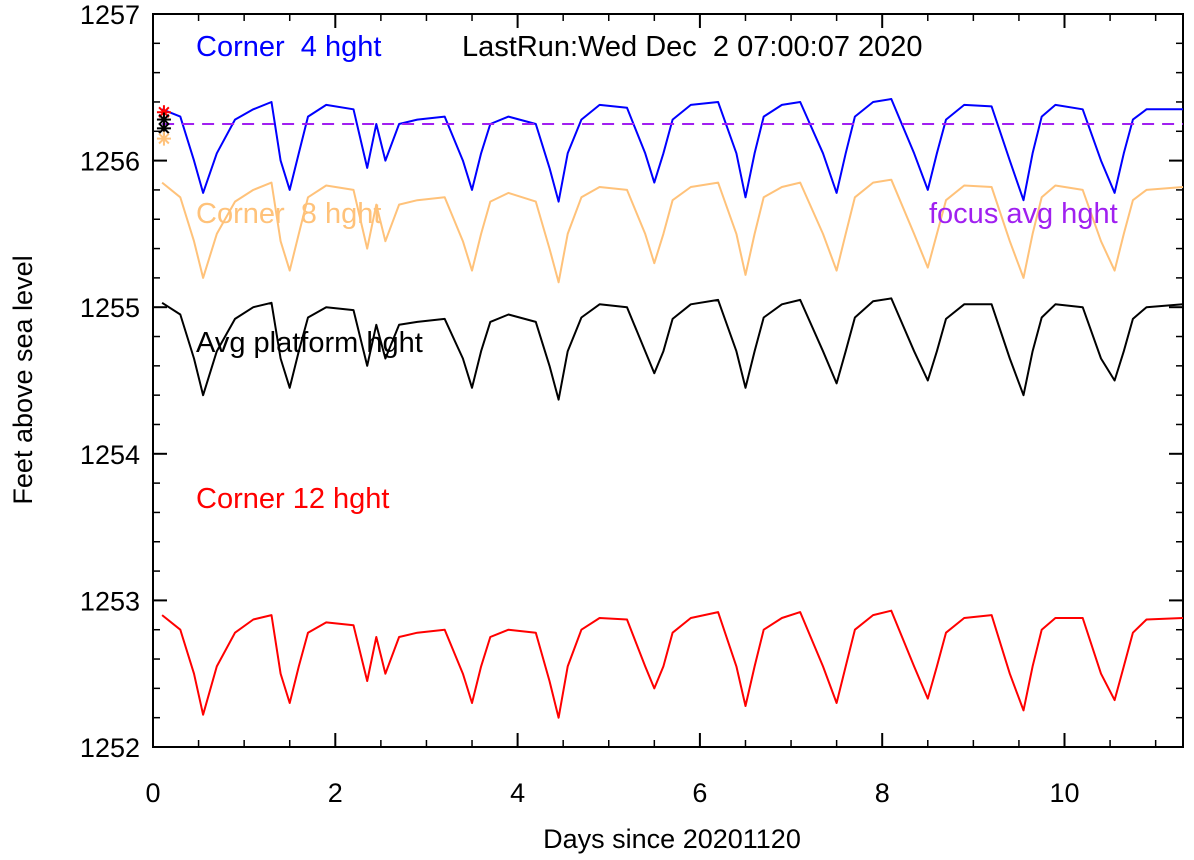 The height and width of the screenshot is (860, 1194). Describe the element at coordinates (1023, 214) in the screenshot. I see `series-label-focus-avg: focus avg hght` at that location.